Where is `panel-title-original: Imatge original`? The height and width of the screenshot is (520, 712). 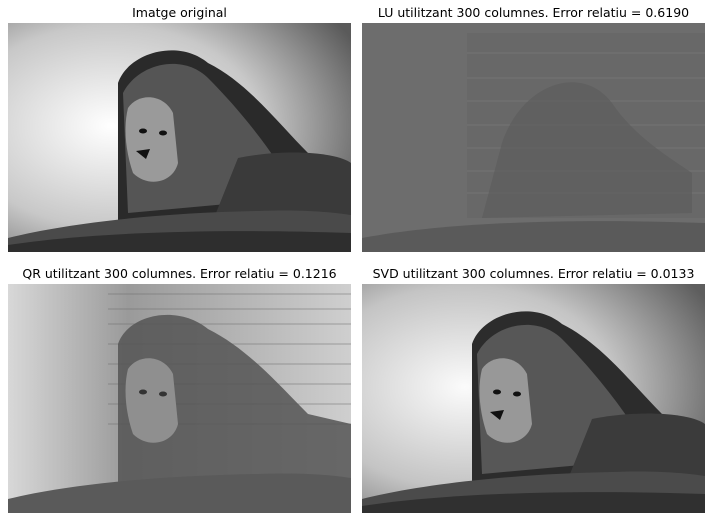
panel-title-original: Imatge original is located at coordinates (179, 12).